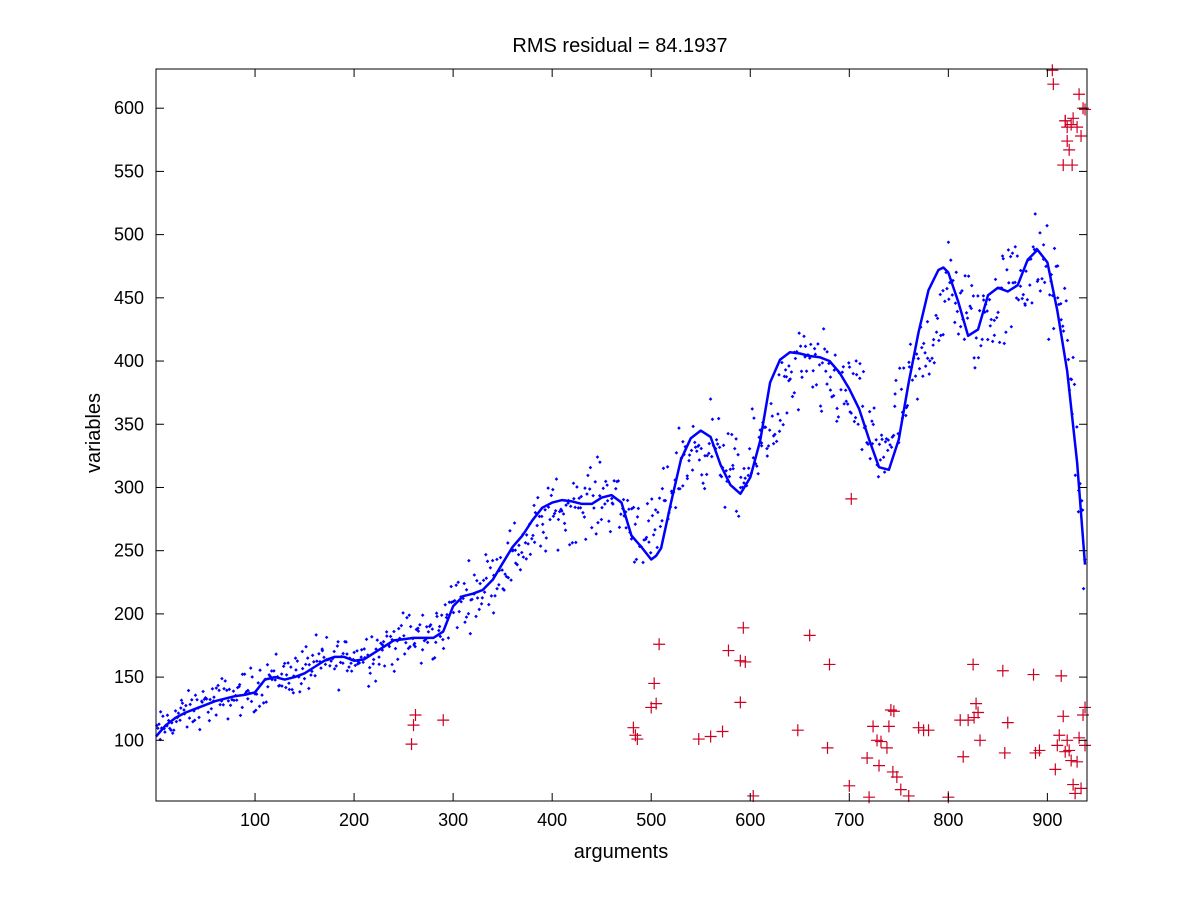 The width and height of the screenshot is (1201, 901). I want to click on y-tick-label: 300, so click(129, 487).